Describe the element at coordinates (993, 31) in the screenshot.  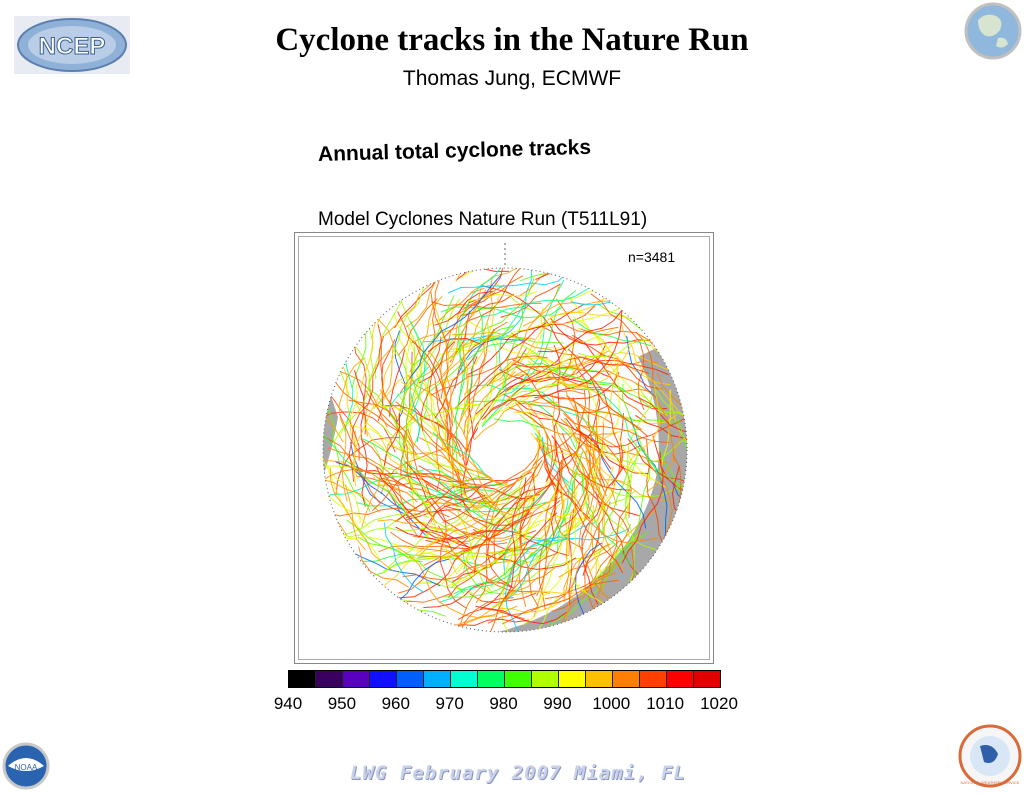
I see `globe-logo` at that location.